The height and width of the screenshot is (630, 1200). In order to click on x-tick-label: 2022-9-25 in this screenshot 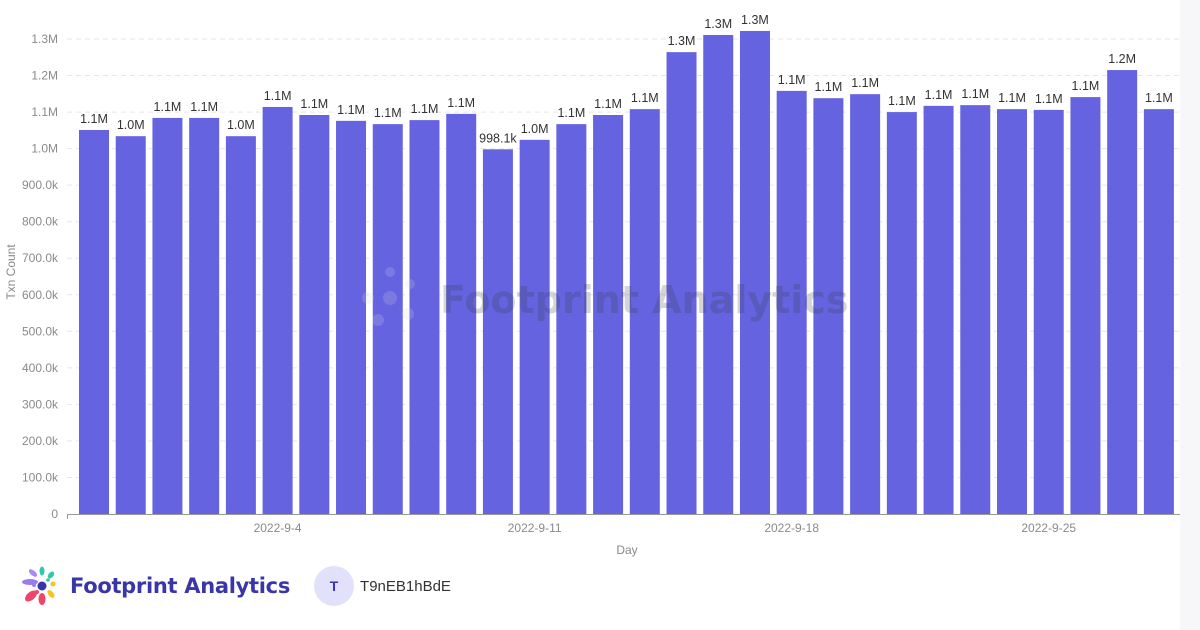, I will do `click(1048, 528)`.